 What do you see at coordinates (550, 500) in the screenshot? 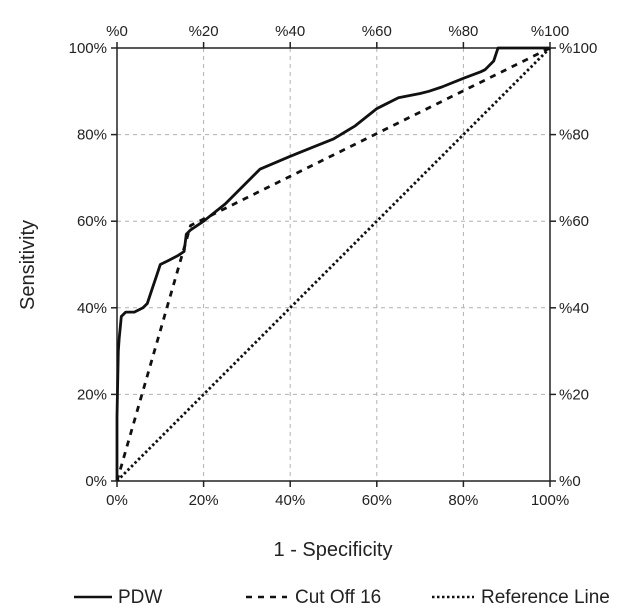
I see `x-tick-label: 100%` at bounding box center [550, 500].